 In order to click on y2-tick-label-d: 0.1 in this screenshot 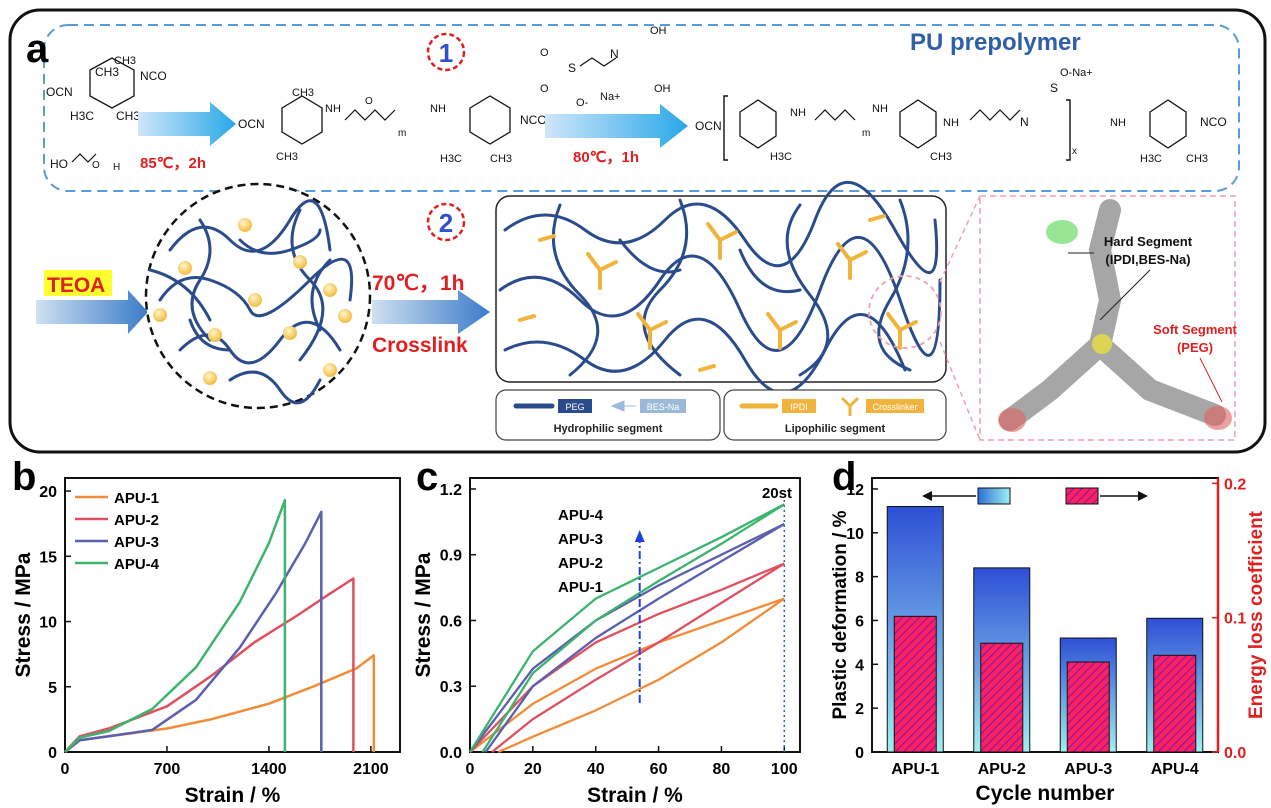, I will do `click(1235, 619)`.